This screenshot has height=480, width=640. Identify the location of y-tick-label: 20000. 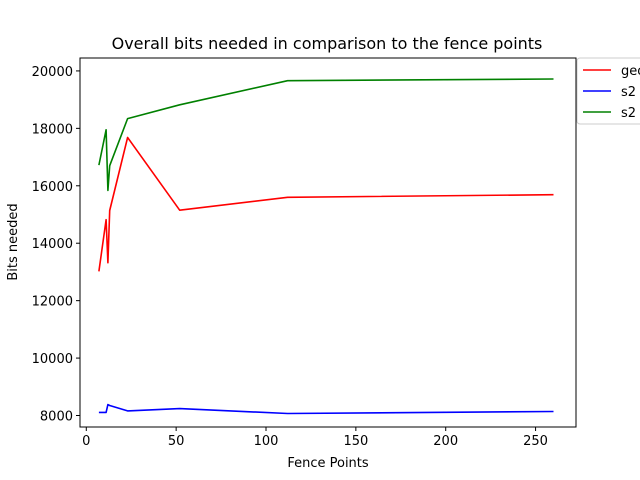
(52, 72).